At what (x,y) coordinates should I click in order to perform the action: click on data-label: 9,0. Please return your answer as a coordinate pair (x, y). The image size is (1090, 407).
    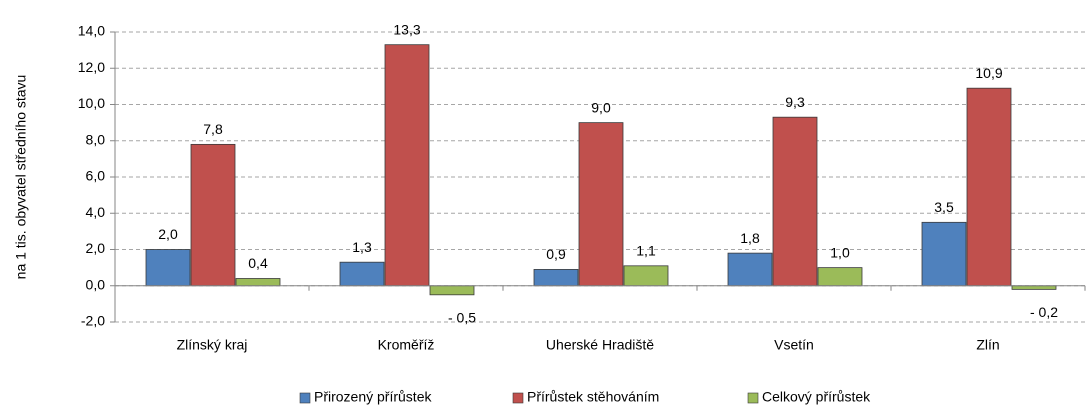
    Looking at the image, I should click on (601, 107).